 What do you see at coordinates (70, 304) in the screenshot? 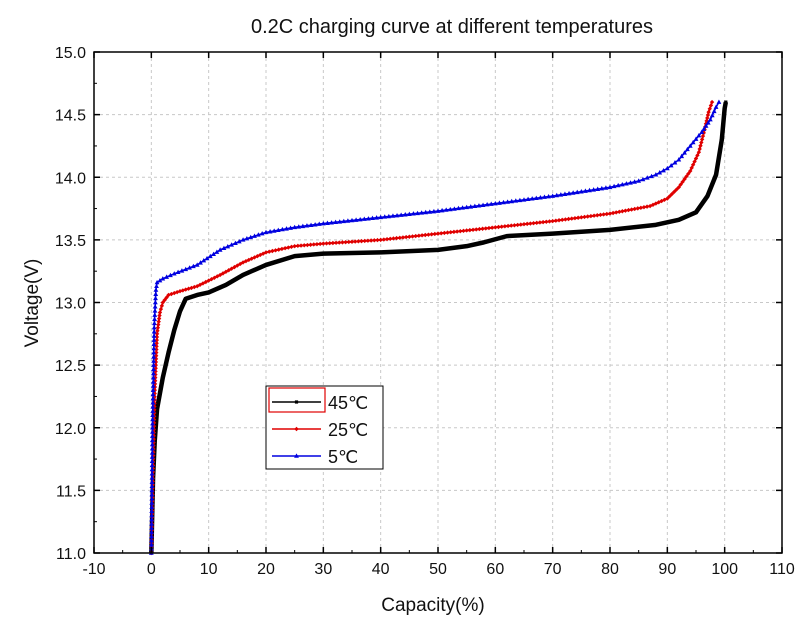
I see `y-tick-label: 13.0` at bounding box center [70, 304].